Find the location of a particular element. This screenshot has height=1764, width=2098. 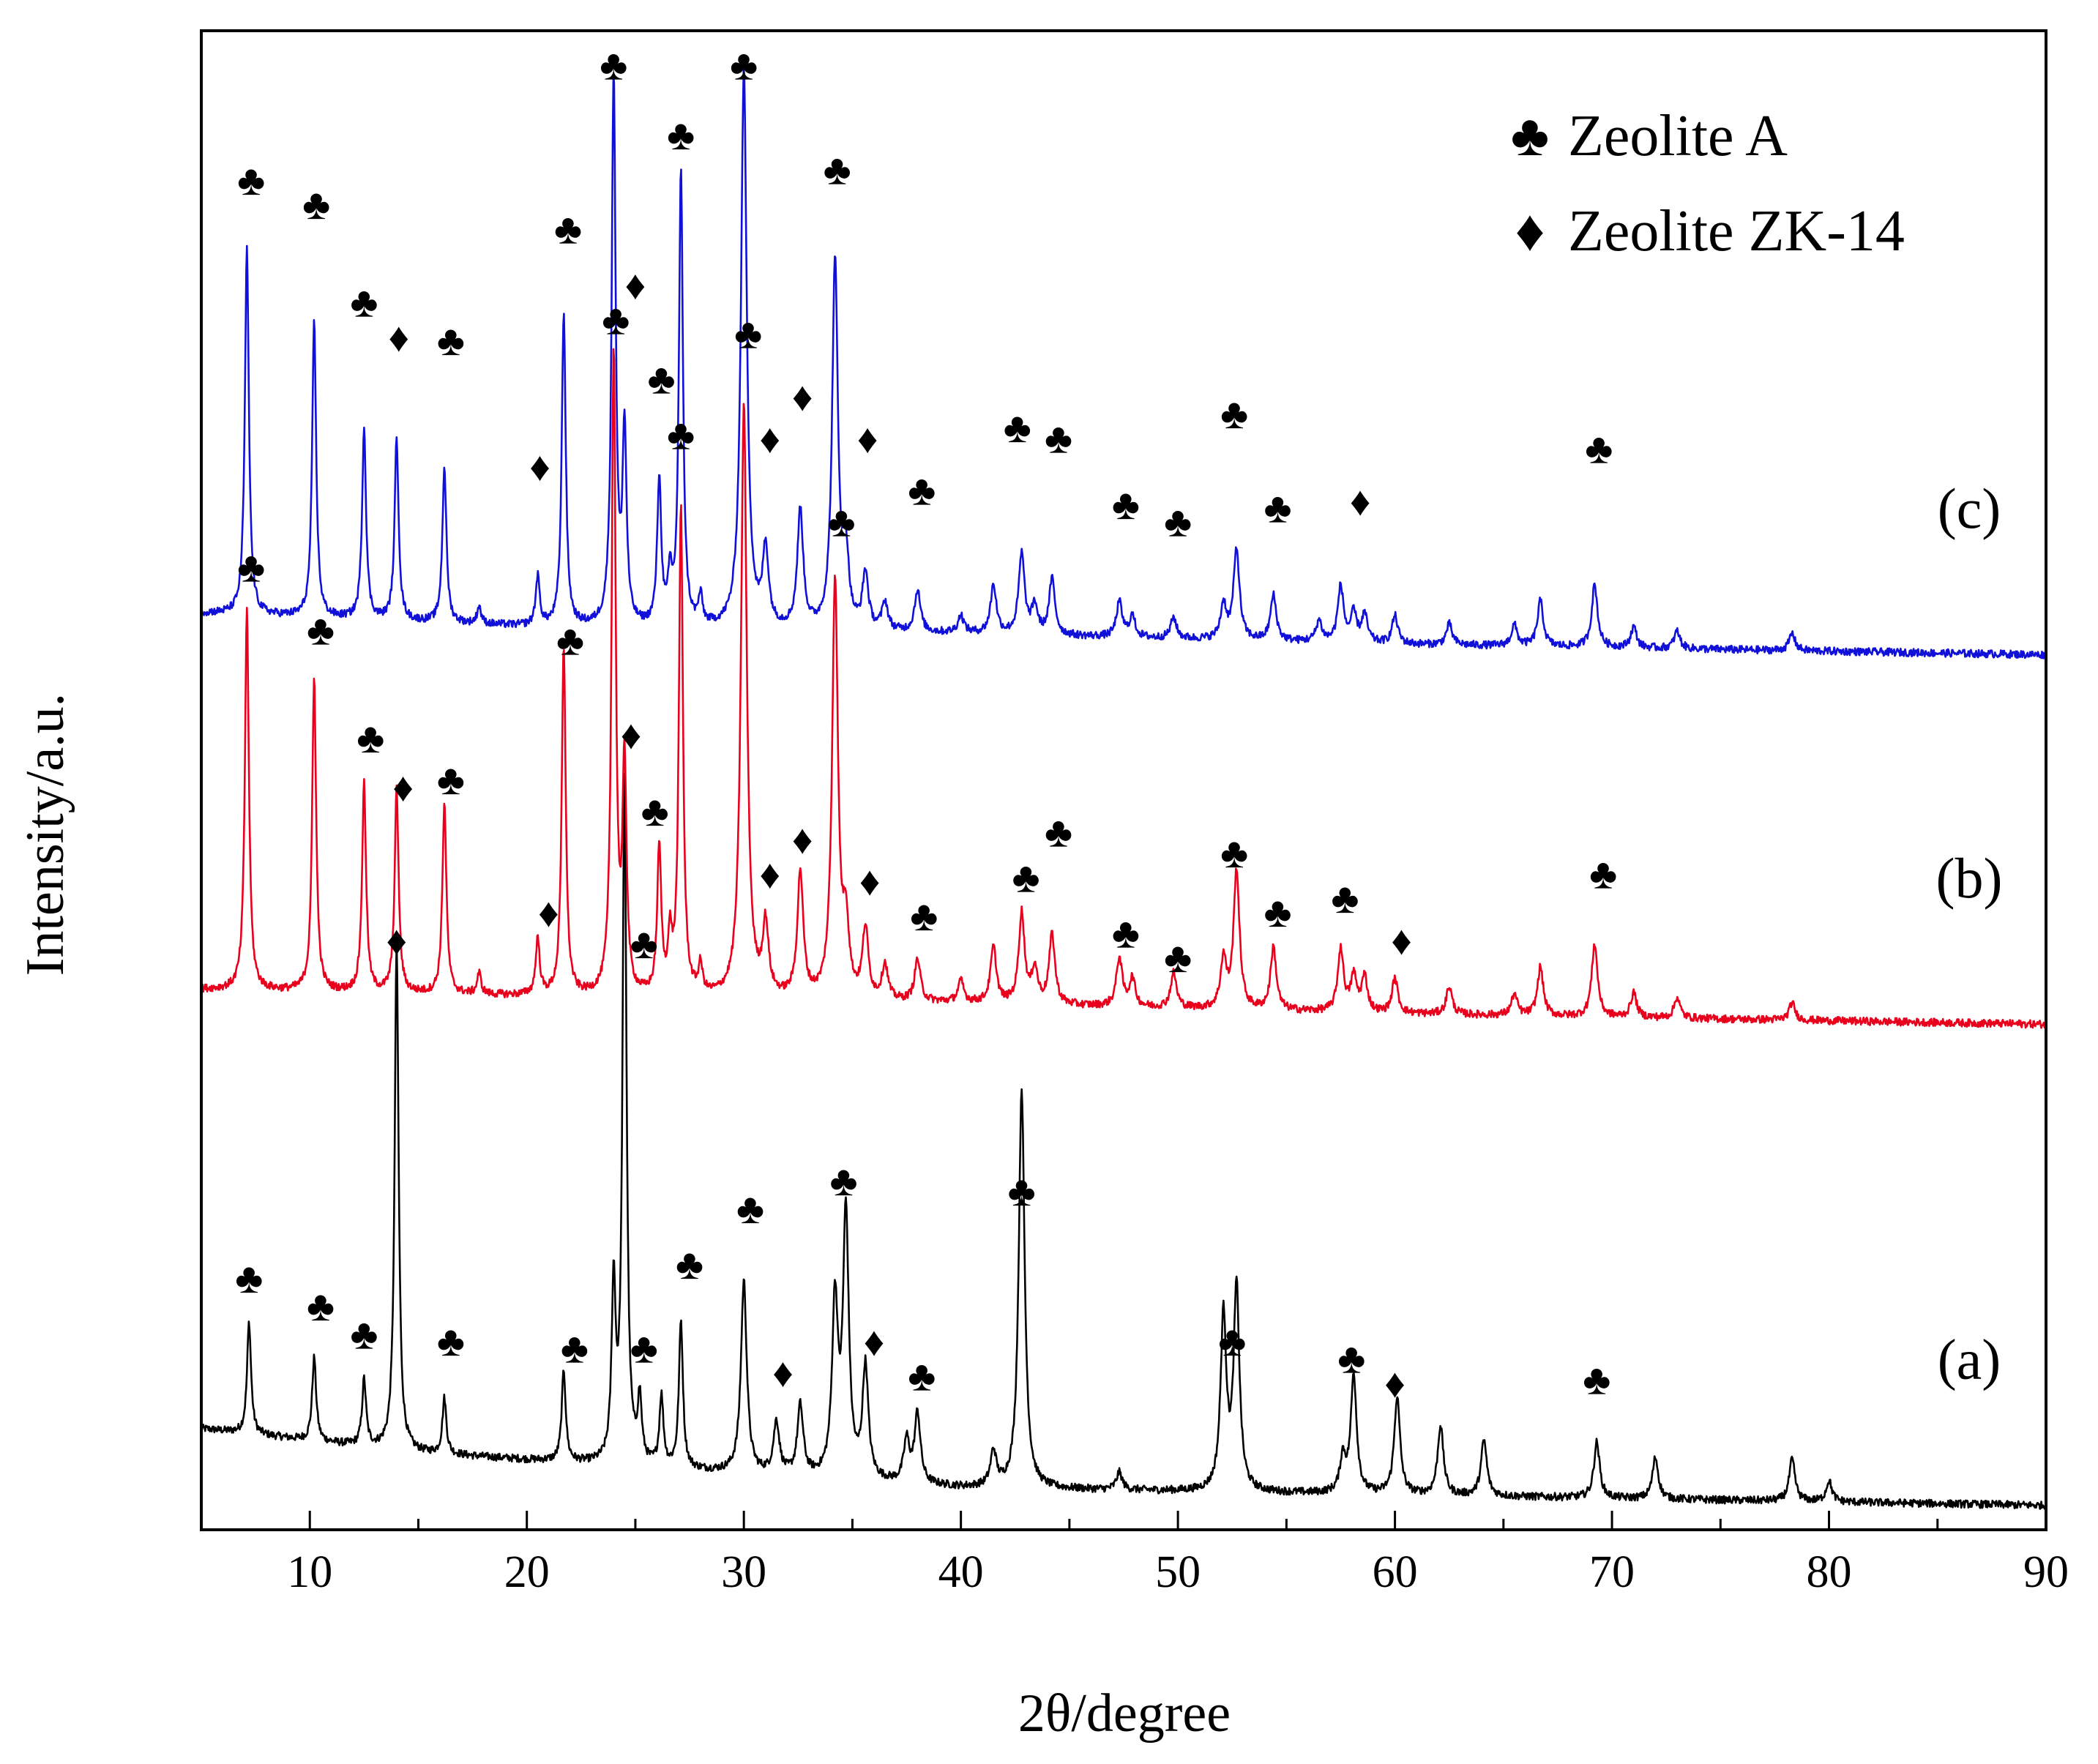

series-label-c: (c) is located at coordinates (1969, 508).